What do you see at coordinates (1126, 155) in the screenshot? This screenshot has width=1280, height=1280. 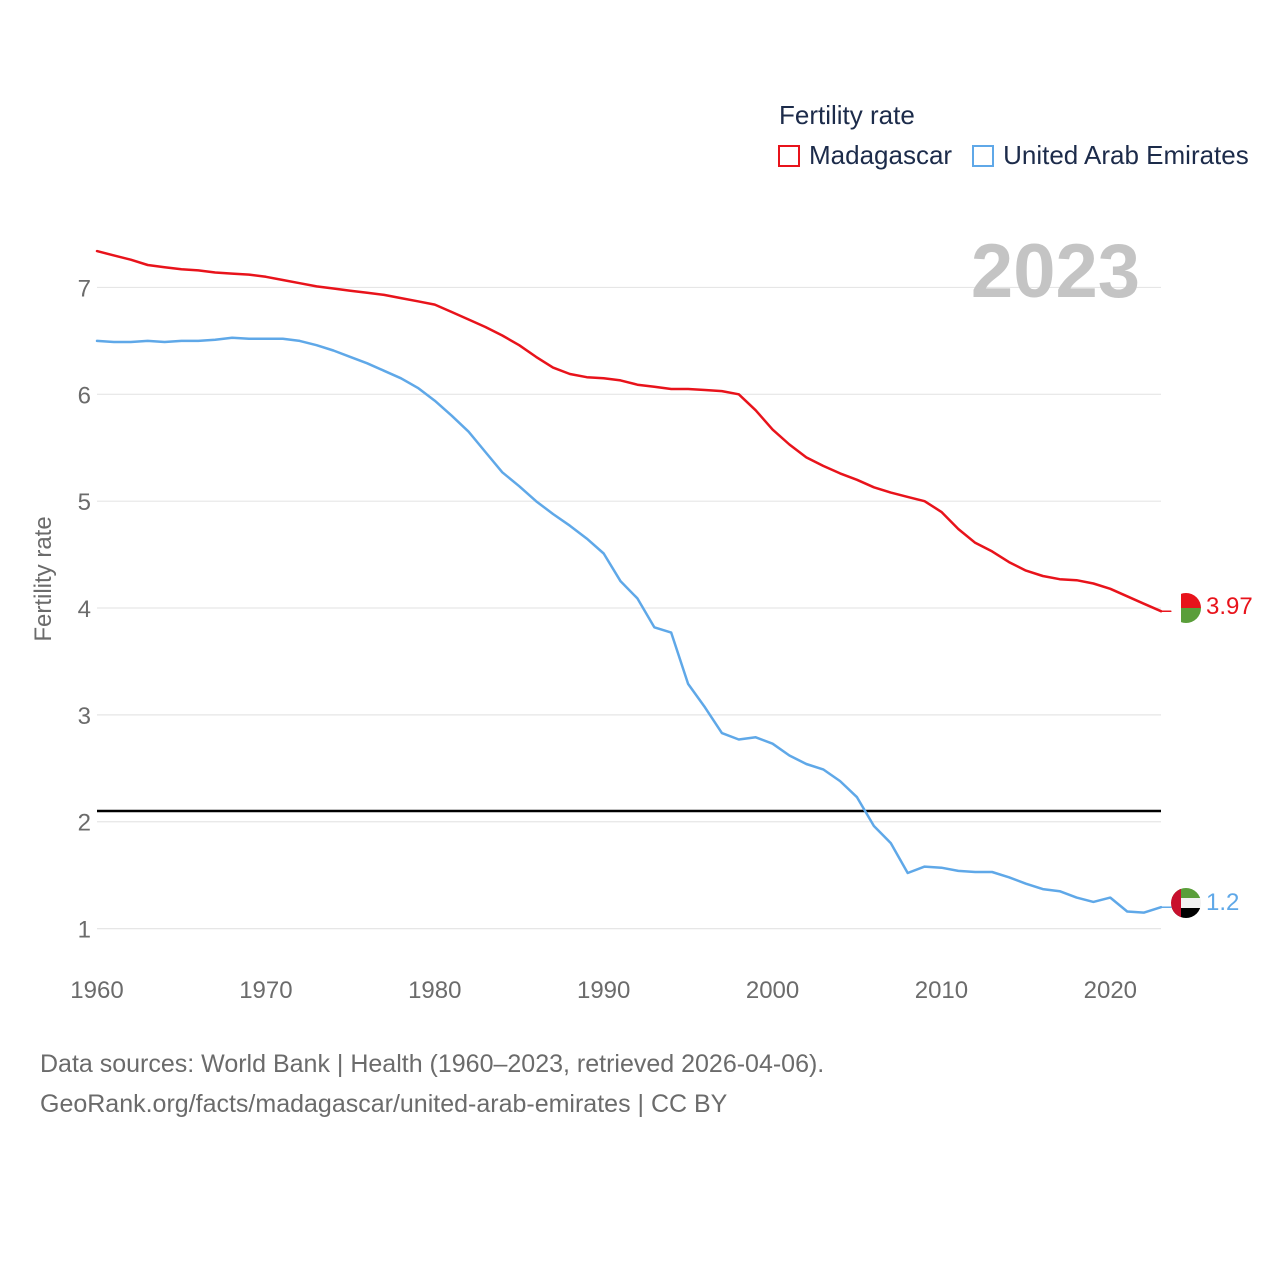 I see `legend-label-uae: United Arab Emirates` at bounding box center [1126, 155].